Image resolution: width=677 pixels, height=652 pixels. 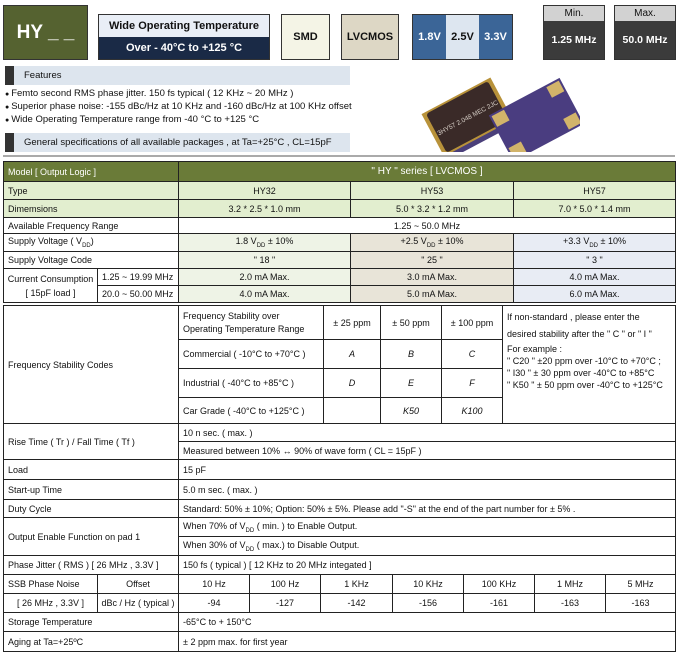 I want to click on dimension-value: 7.0 * 5.0 * 1.4 mm, so click(x=594, y=208).